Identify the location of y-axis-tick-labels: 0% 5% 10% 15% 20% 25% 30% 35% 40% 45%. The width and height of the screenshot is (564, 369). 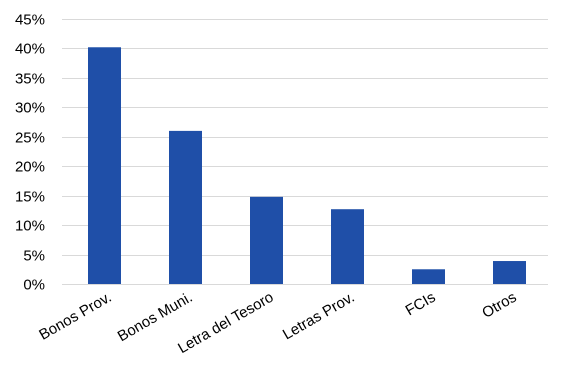
(30, 153).